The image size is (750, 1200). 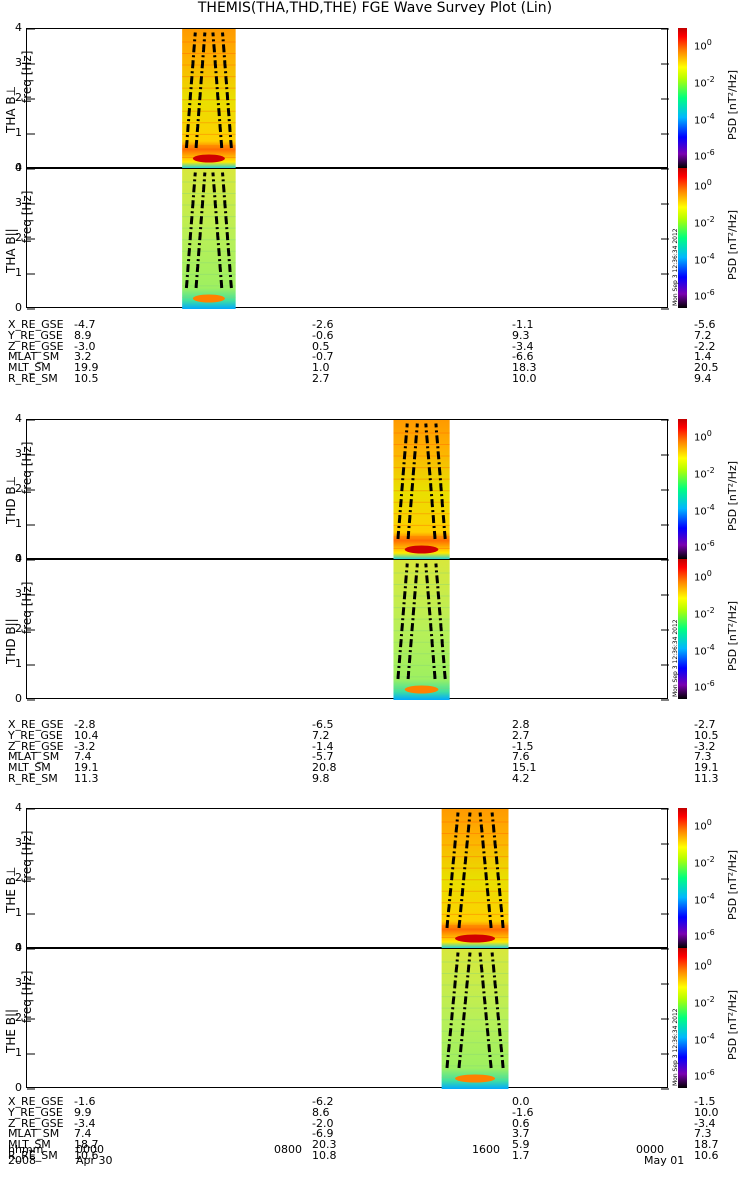 I want to click on time-tick-1: 0800, so click(x=288, y=1149).